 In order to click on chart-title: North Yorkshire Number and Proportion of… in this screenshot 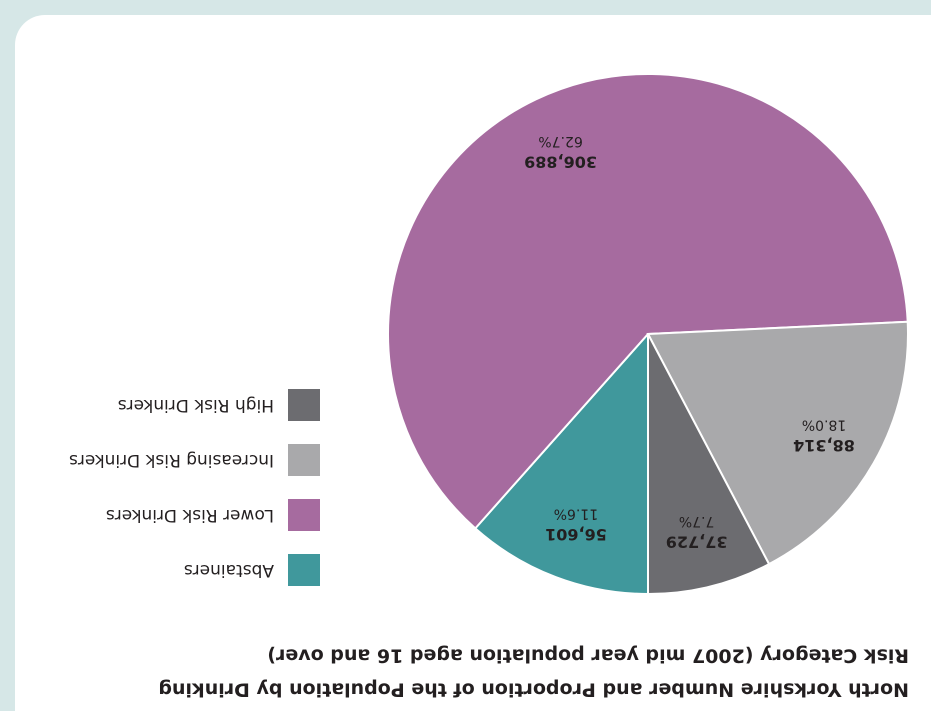, I will do `click(533, 690)`.